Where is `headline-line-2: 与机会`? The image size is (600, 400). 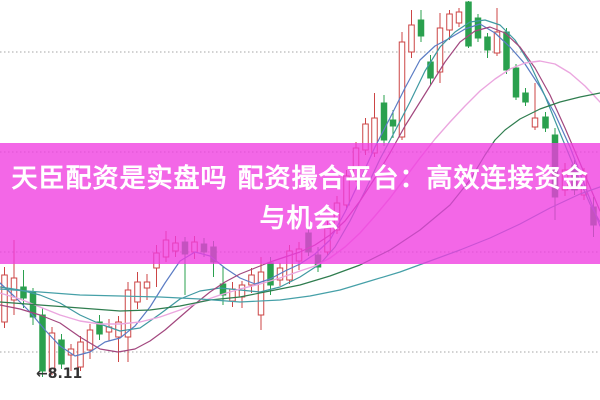
headline-line-2: 与机会 is located at coordinates (300, 219).